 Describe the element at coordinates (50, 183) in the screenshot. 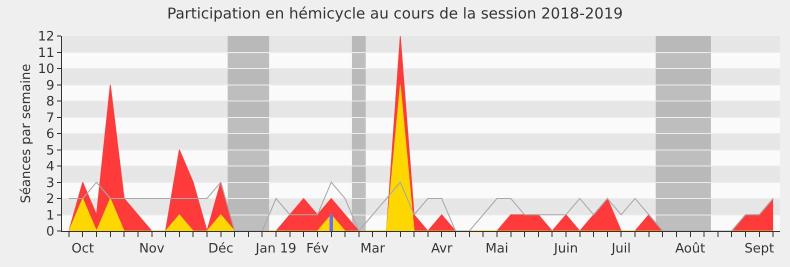

I see `y-tick-label: 3` at that location.